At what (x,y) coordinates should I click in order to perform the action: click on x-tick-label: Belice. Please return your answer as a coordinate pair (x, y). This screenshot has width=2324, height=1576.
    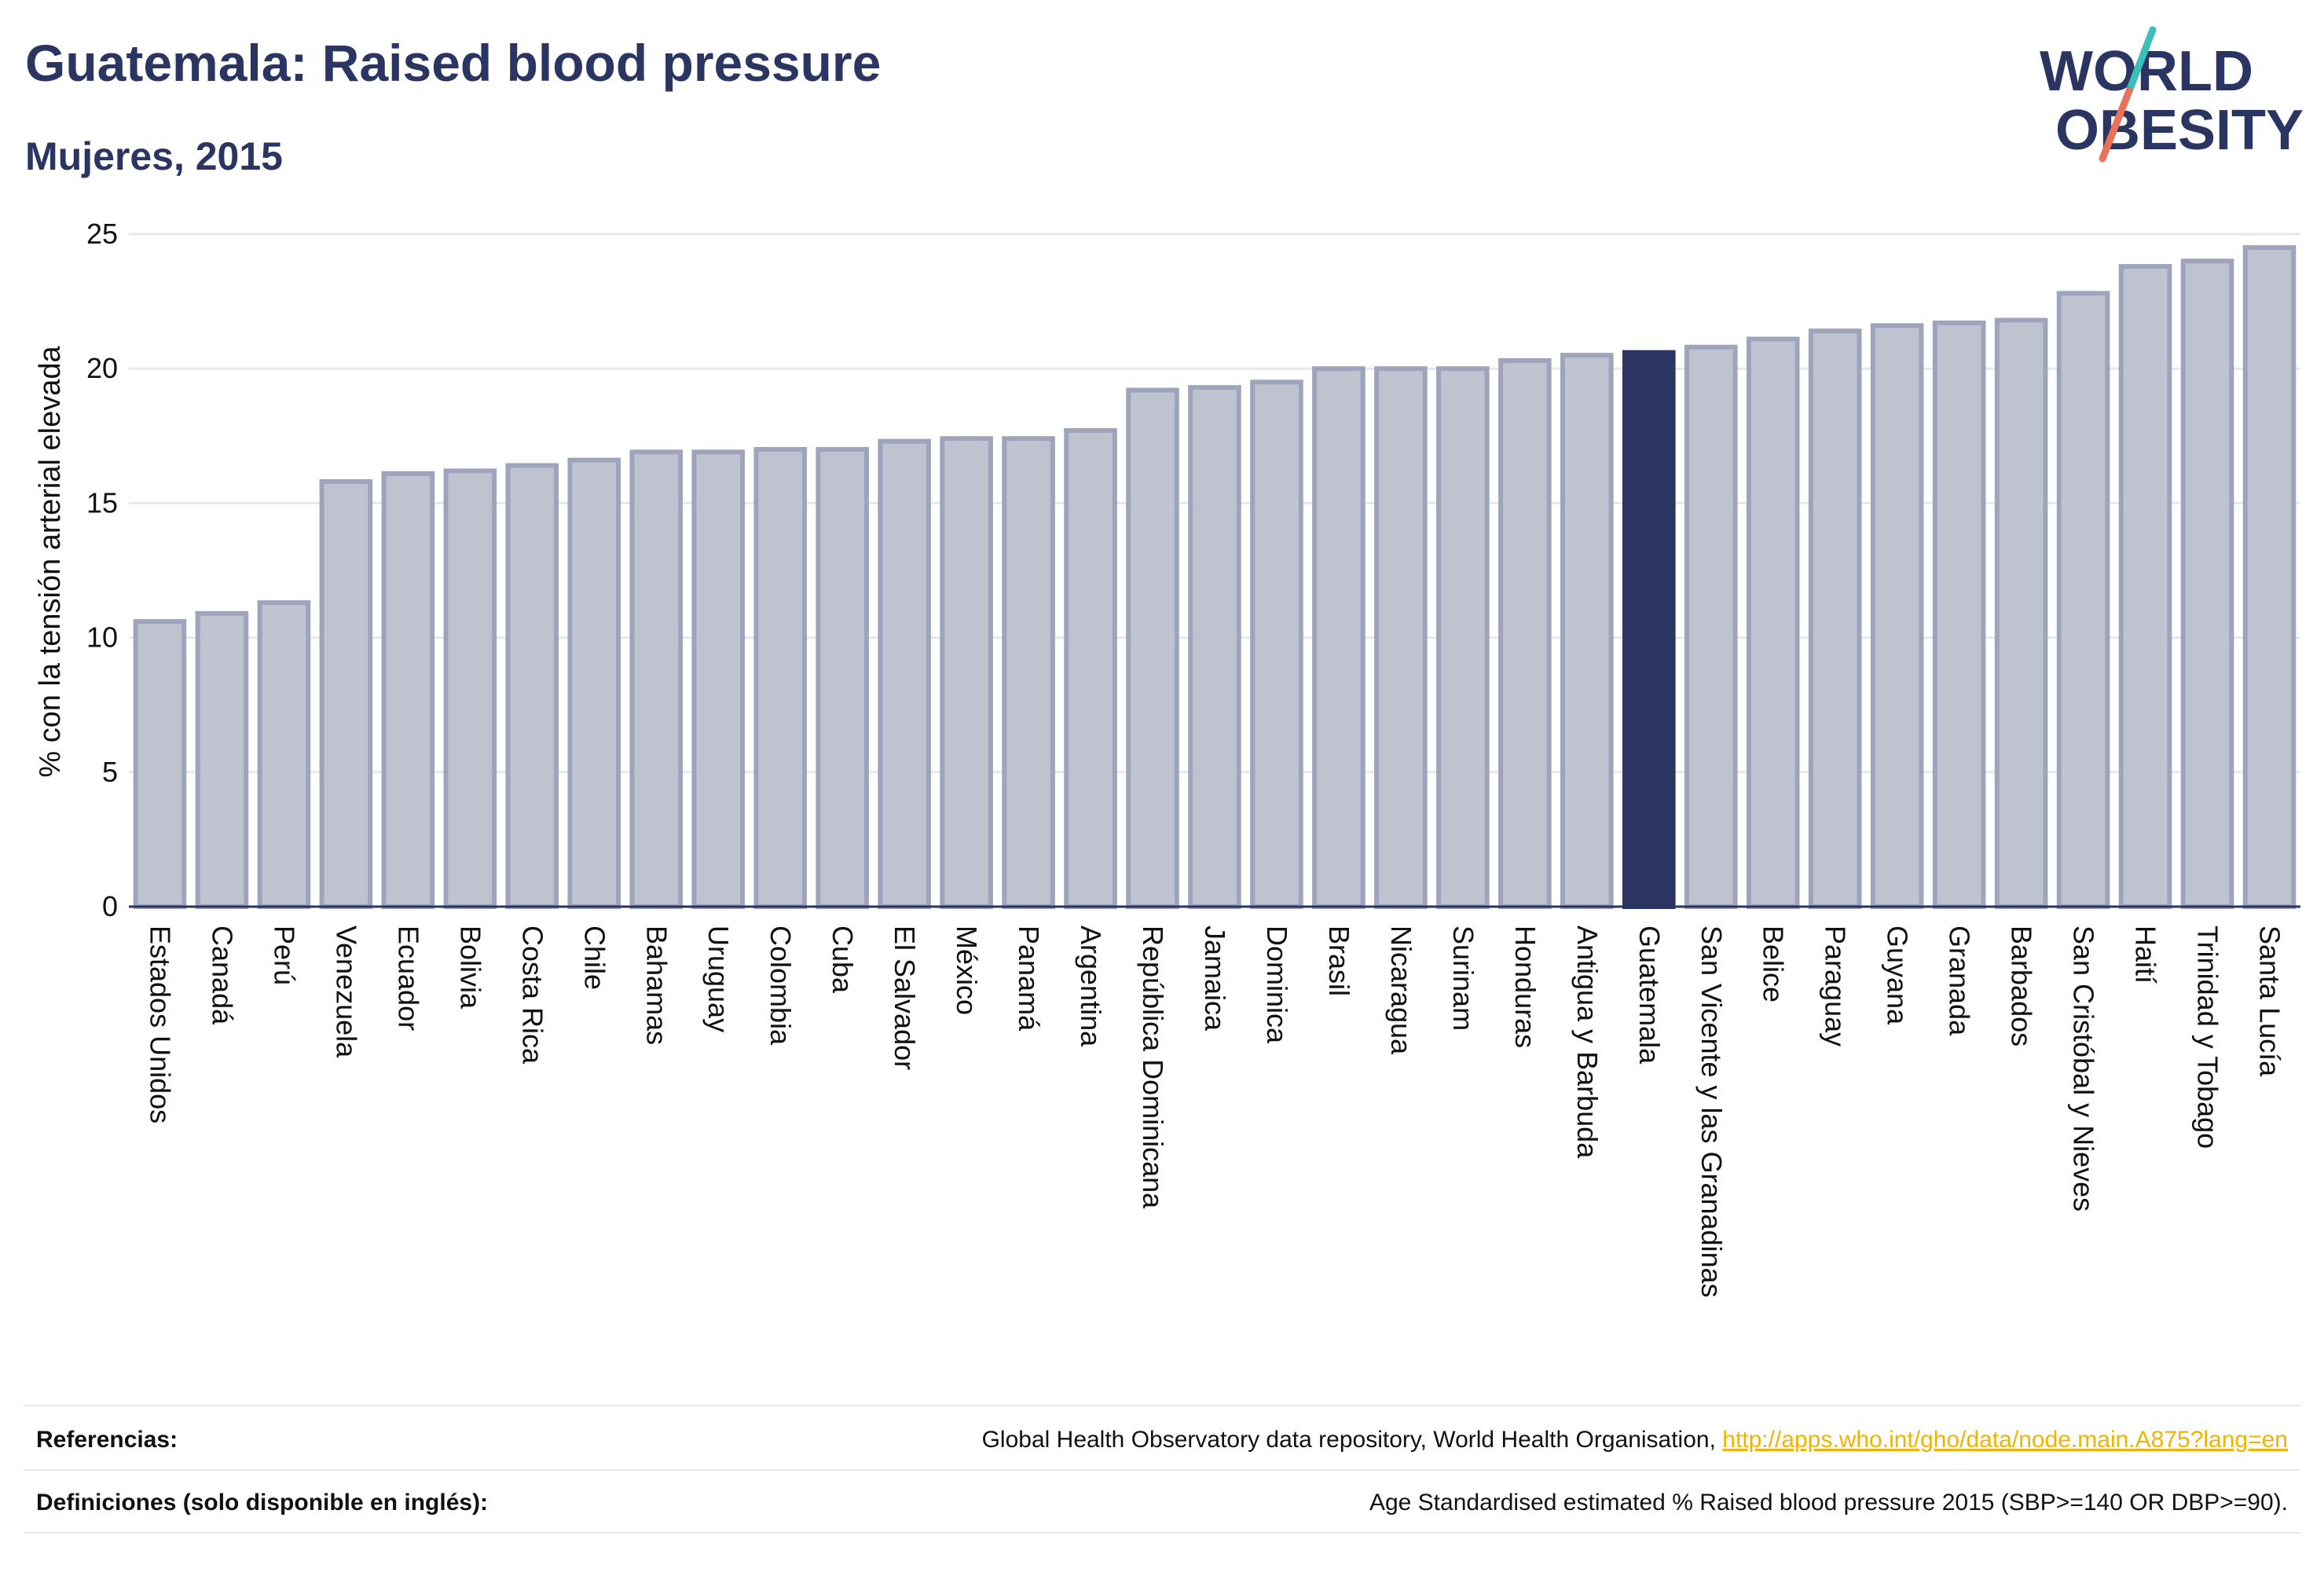
    Looking at the image, I should click on (1774, 963).